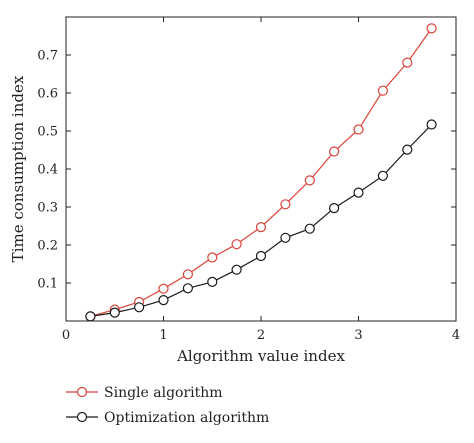  Describe the element at coordinates (358, 335) in the screenshot. I see `x-tick-label: 3` at that location.